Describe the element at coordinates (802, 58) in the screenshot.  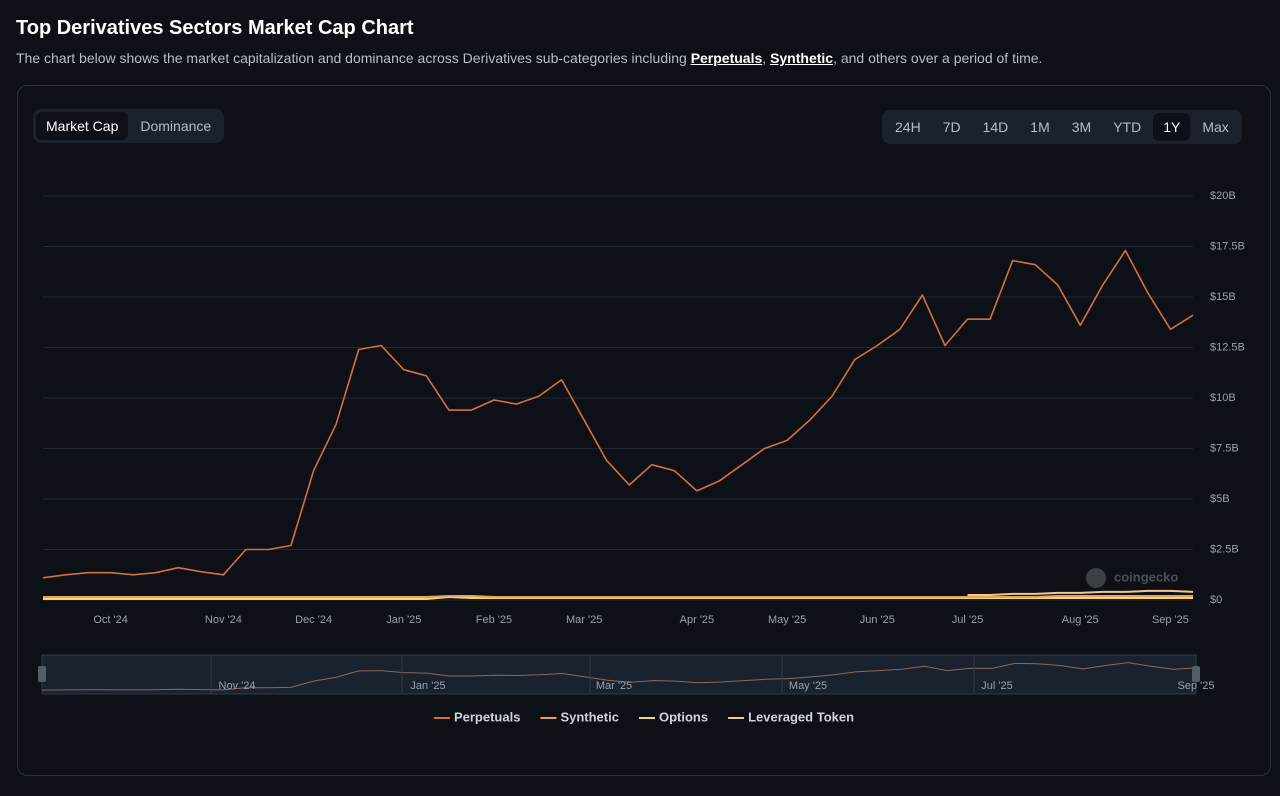
I see `link: Synthetic` at that location.